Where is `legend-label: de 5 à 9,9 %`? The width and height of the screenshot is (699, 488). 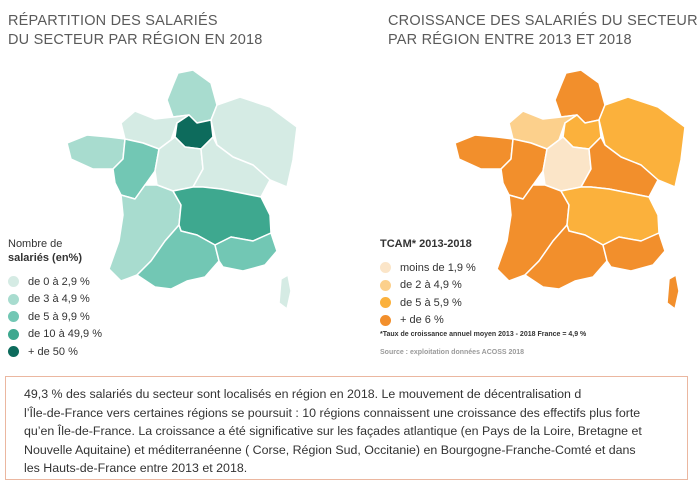
legend-label: de 5 à 9,9 % is located at coordinates (59, 316).